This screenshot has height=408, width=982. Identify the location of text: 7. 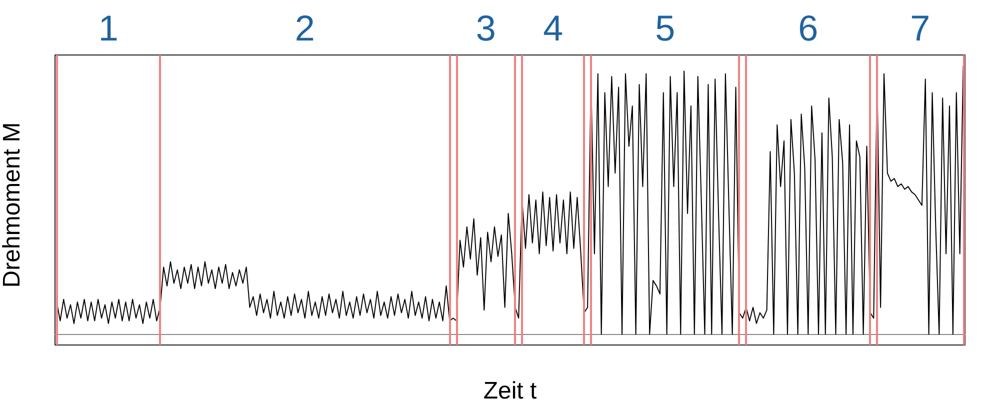
(920, 28).